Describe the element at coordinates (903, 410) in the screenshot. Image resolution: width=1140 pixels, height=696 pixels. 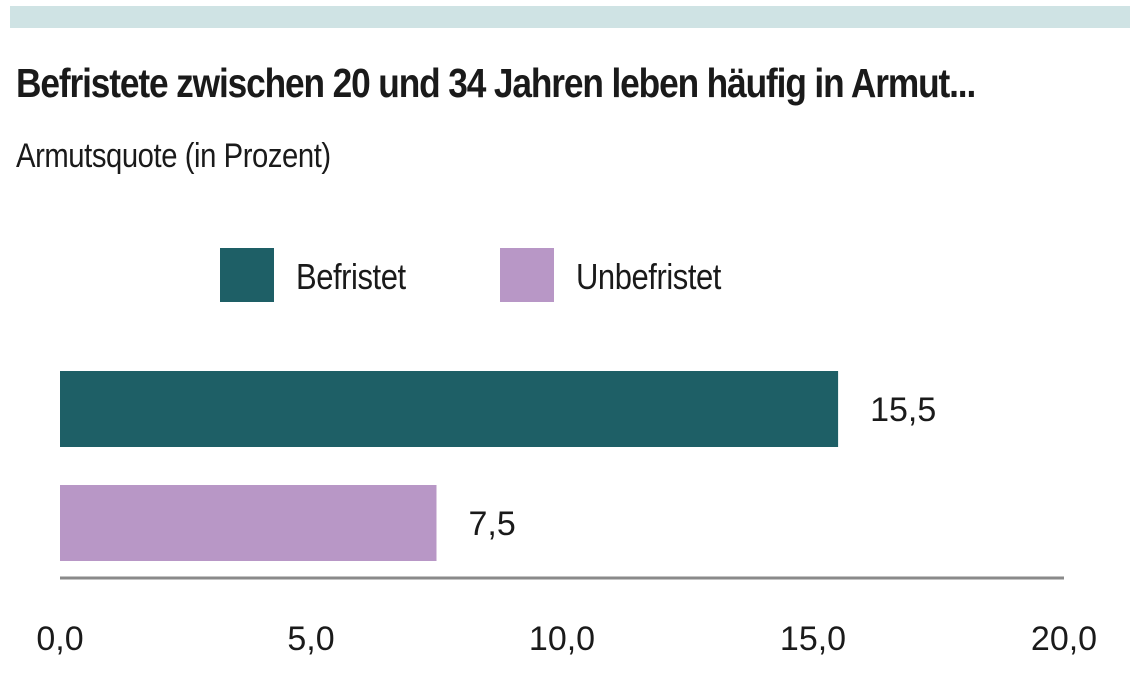
I see `data-label-befristet: 15,5` at that location.